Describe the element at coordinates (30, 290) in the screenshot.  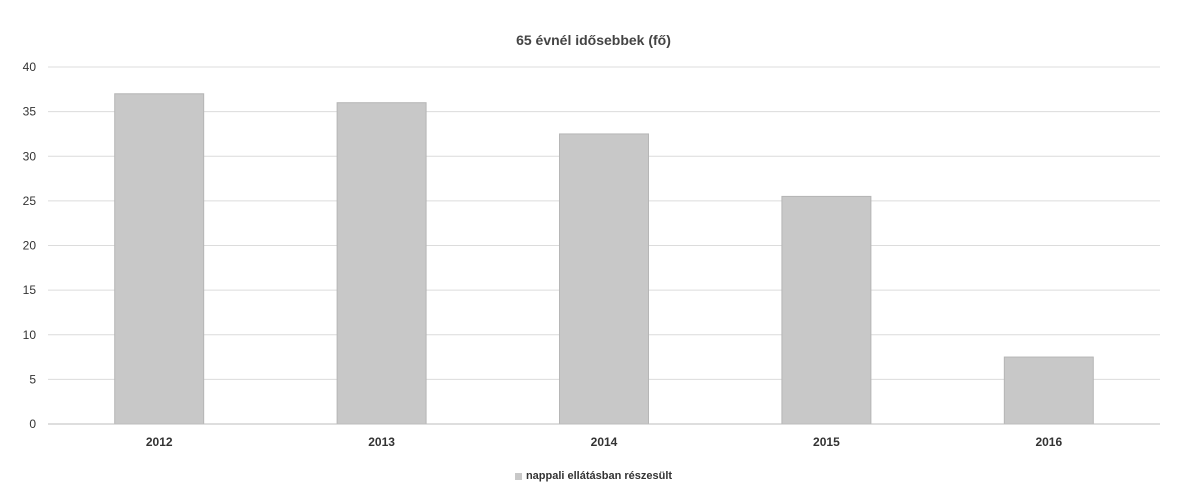
I see `y-tick-label: 15` at that location.